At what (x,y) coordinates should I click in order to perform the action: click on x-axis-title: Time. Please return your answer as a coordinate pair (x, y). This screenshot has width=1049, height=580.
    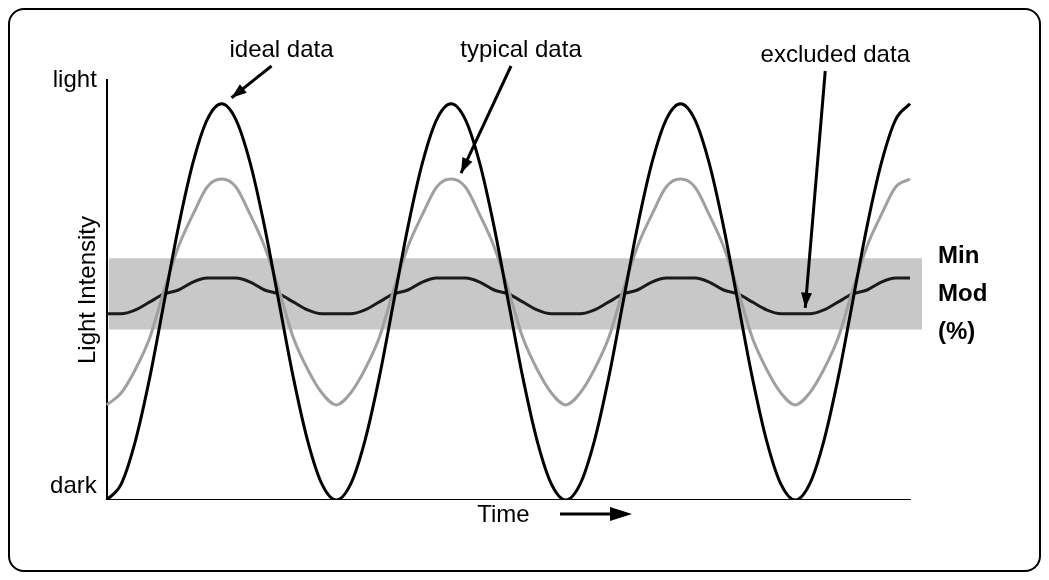
    Looking at the image, I should click on (503, 514).